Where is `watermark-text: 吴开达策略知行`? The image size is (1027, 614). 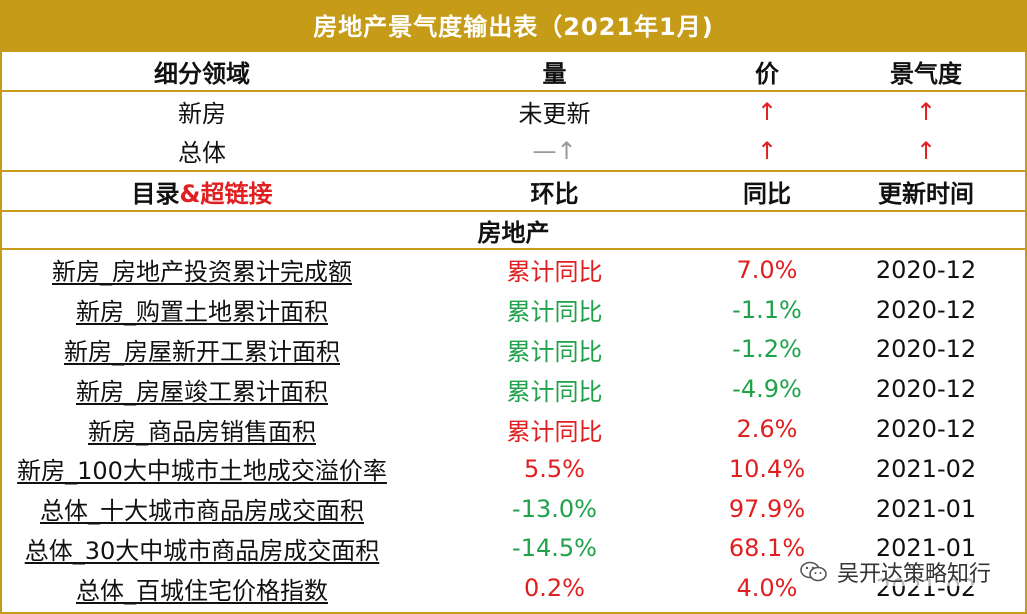 watermark-text: 吴开达策略知行 is located at coordinates (913, 574).